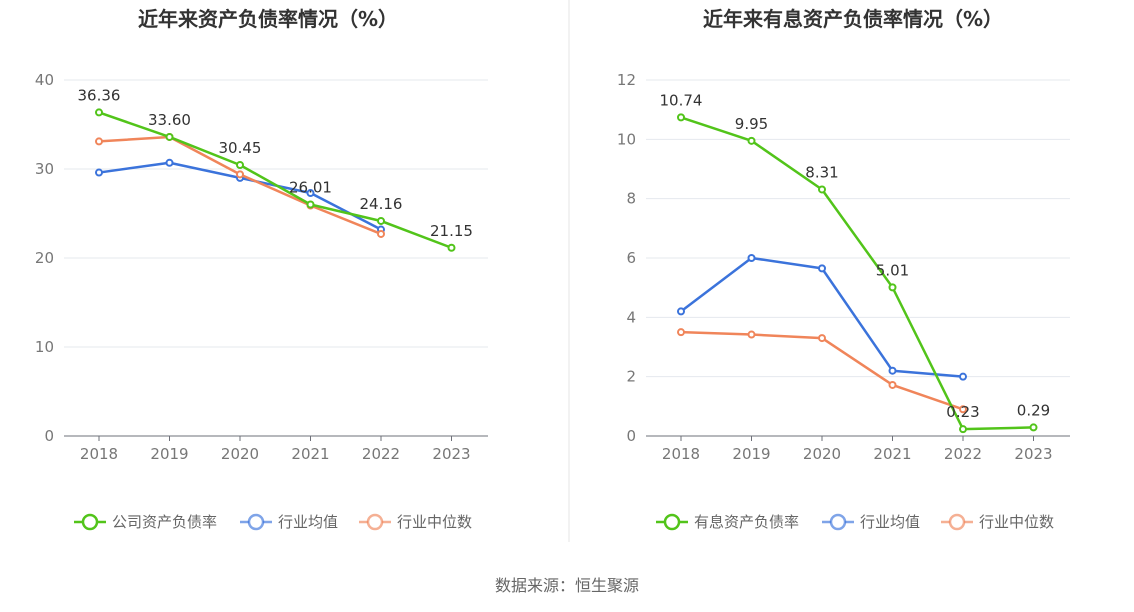  Describe the element at coordinates (751, 454) in the screenshot. I see `chart2-x-tick-label: 2019` at that location.